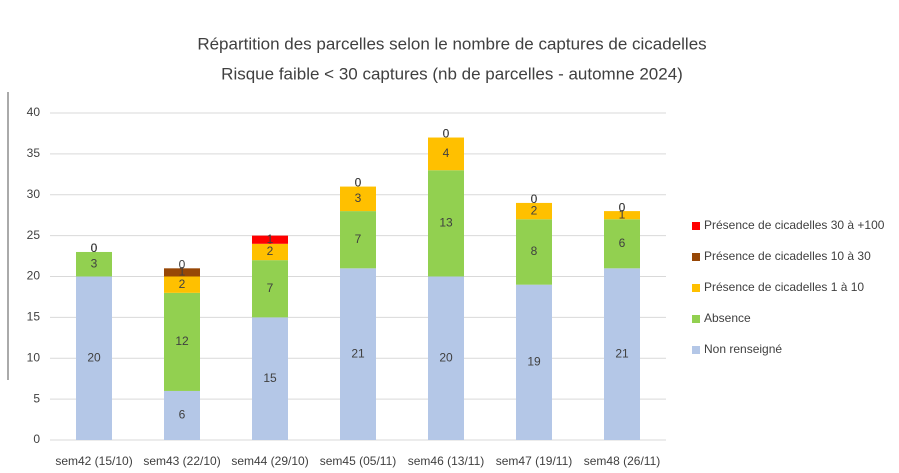 The image size is (899, 473). What do you see at coordinates (34, 357) in the screenshot?
I see `y-tick-label: 10` at bounding box center [34, 357].